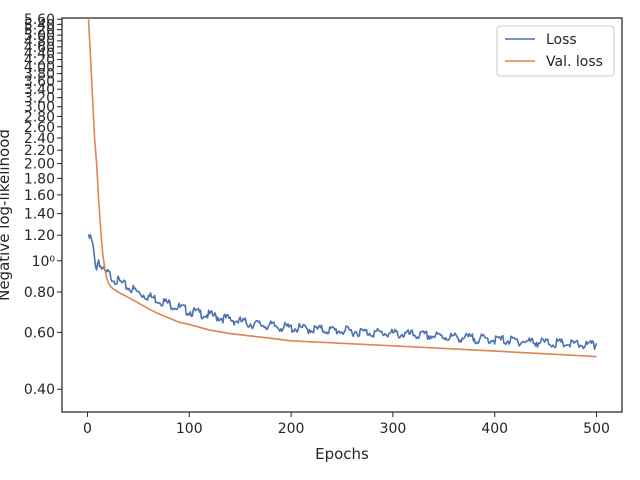 Image resolution: width=640 pixels, height=480 pixels. Describe the element at coordinates (6, 215) in the screenshot. I see `y-axis-label: Negative log-likelihood` at that location.